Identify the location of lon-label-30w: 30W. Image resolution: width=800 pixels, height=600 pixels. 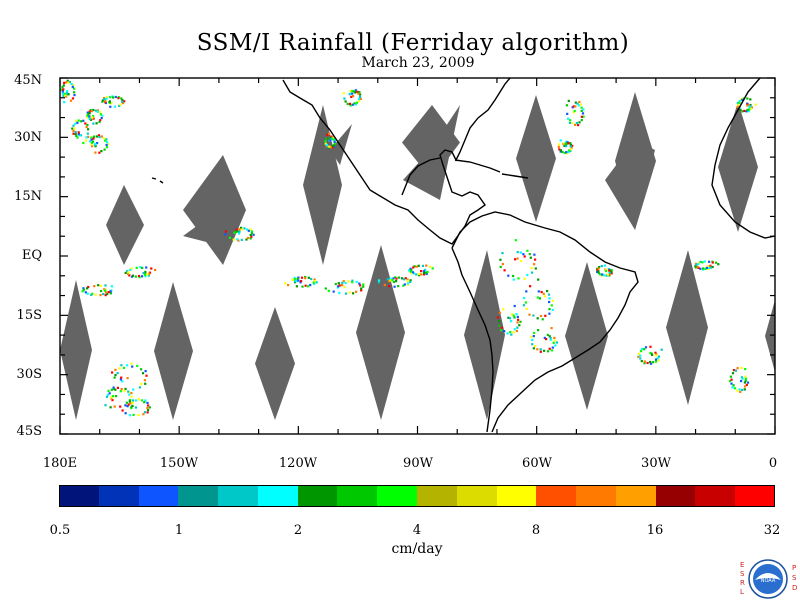
(656, 463).